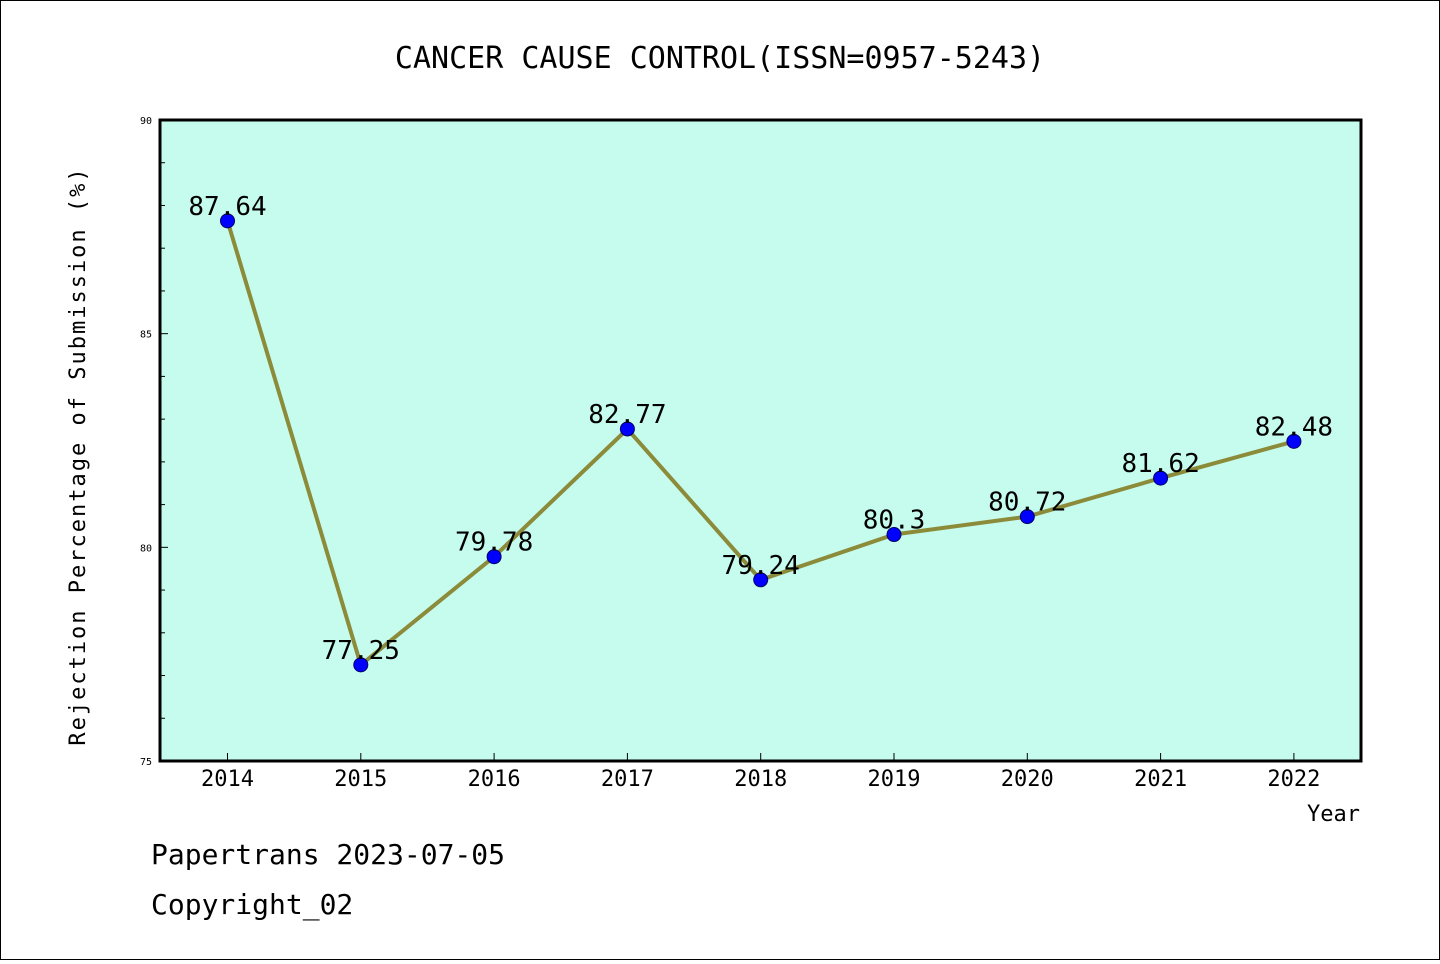 Image resolution: width=1440 pixels, height=964 pixels. Describe the element at coordinates (360, 779) in the screenshot. I see `x-tick-label: 2015` at that location.